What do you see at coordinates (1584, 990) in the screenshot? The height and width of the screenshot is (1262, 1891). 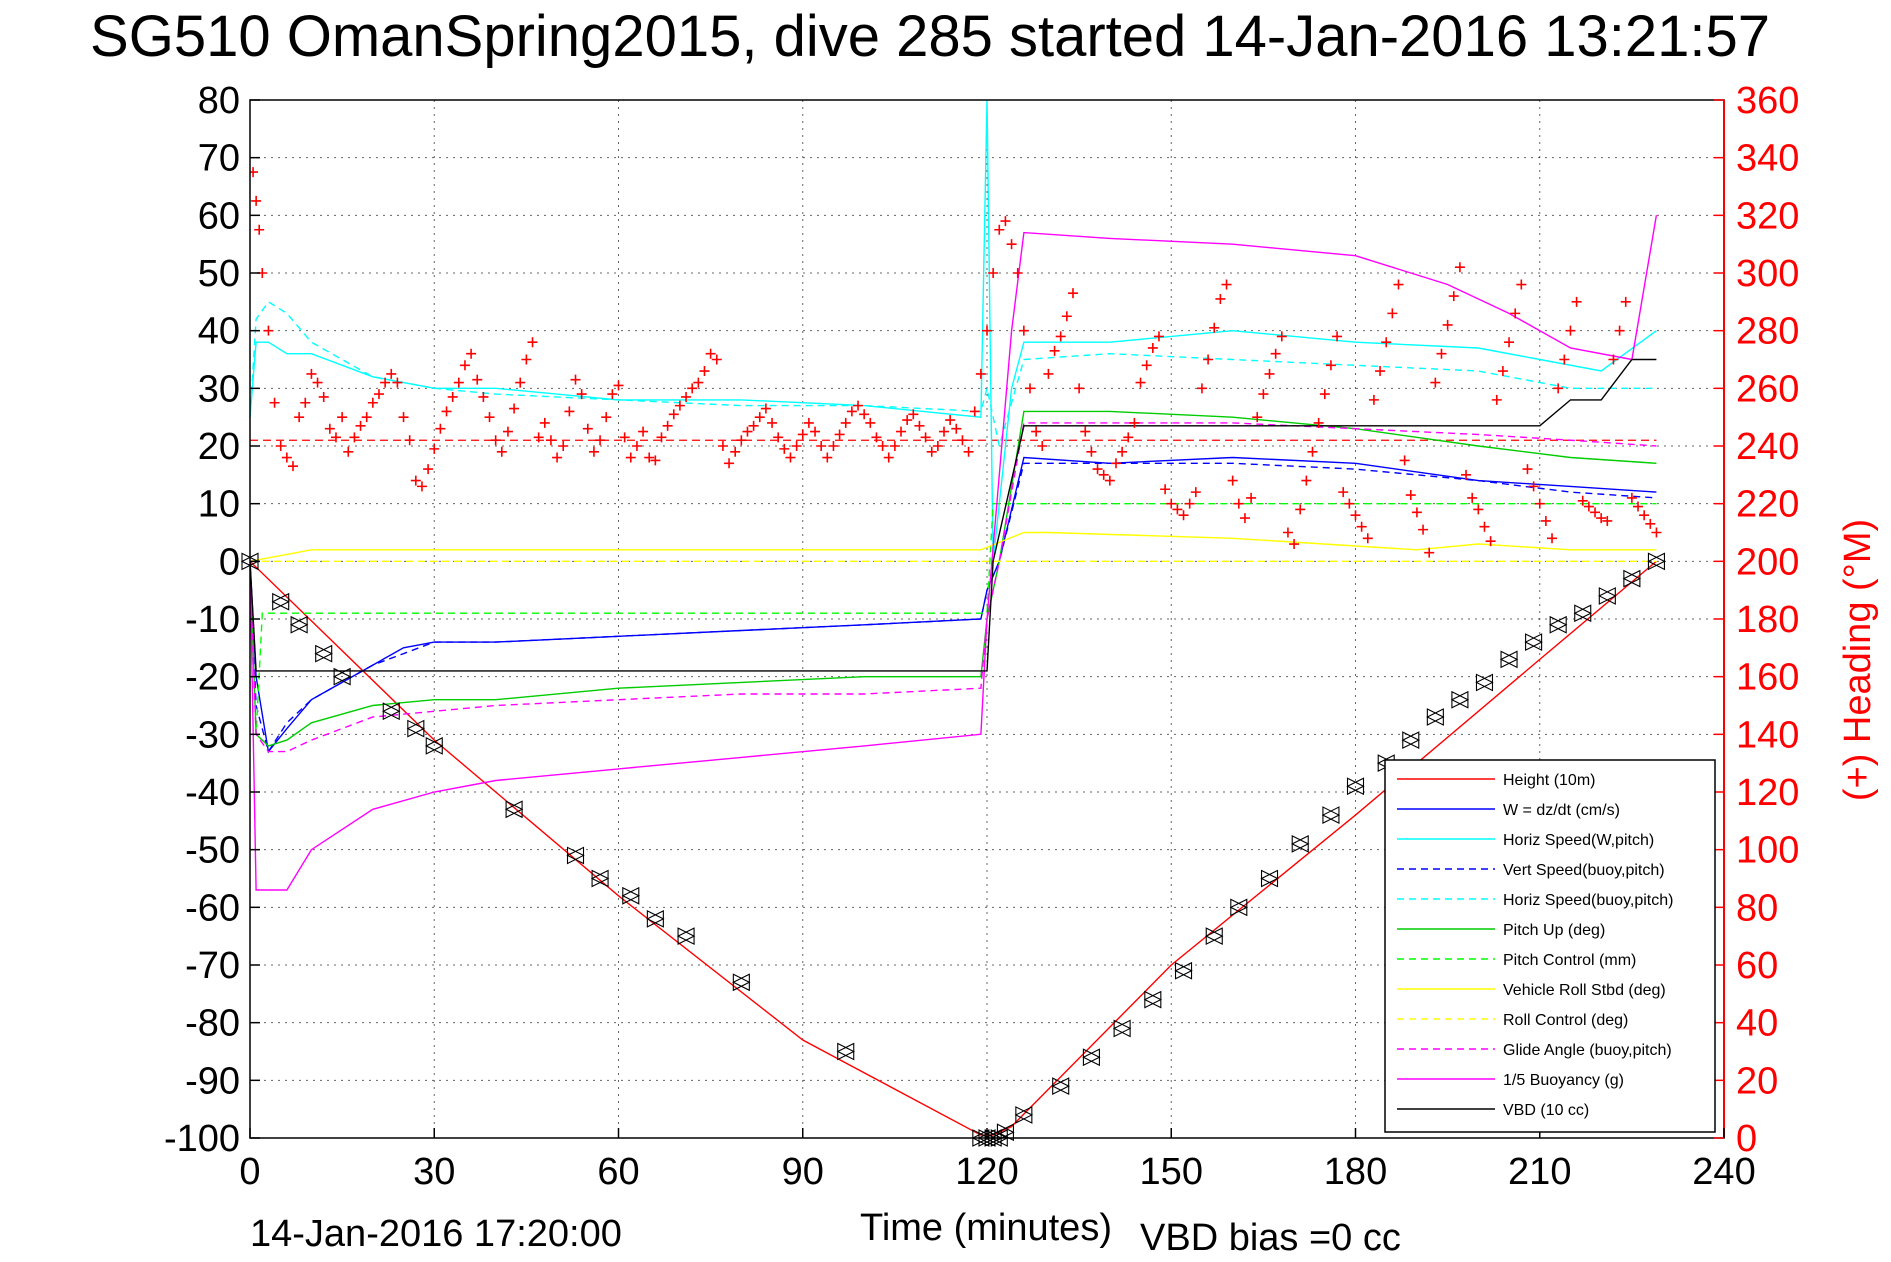 I see `legend-label: Vehicle Roll Stbd (deg)` at bounding box center [1584, 990].